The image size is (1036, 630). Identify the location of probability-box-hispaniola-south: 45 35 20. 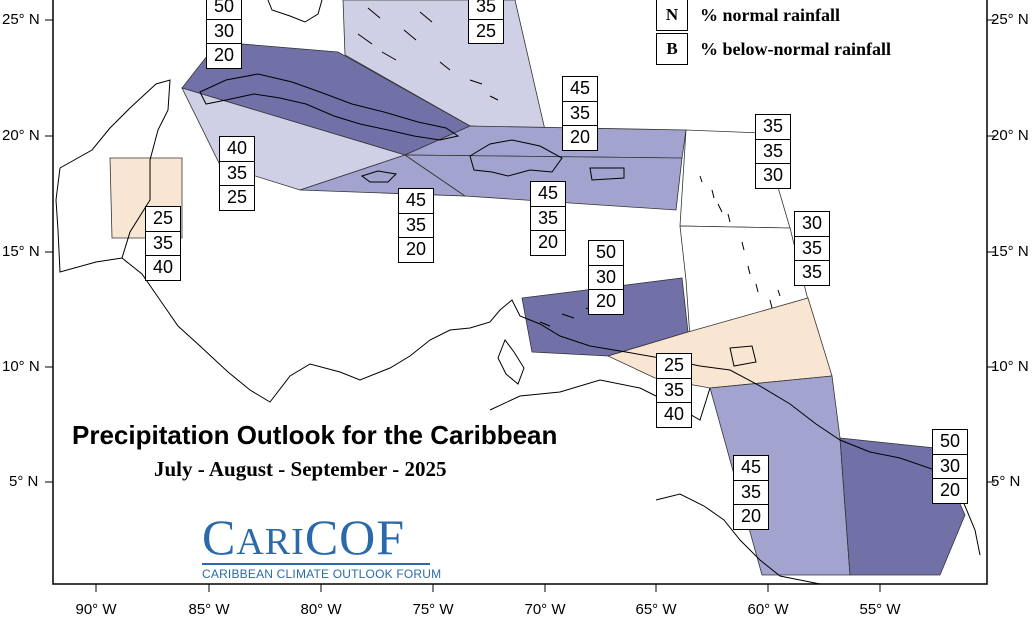
(548, 218).